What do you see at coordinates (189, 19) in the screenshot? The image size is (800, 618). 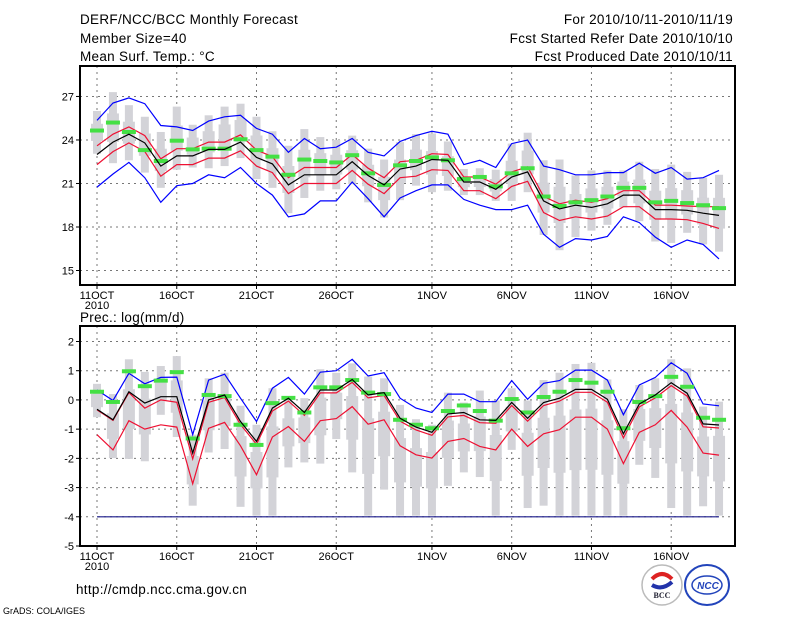 I see `chart-title: DERF/NCC/BCC Monthly Forecast` at bounding box center [189, 19].